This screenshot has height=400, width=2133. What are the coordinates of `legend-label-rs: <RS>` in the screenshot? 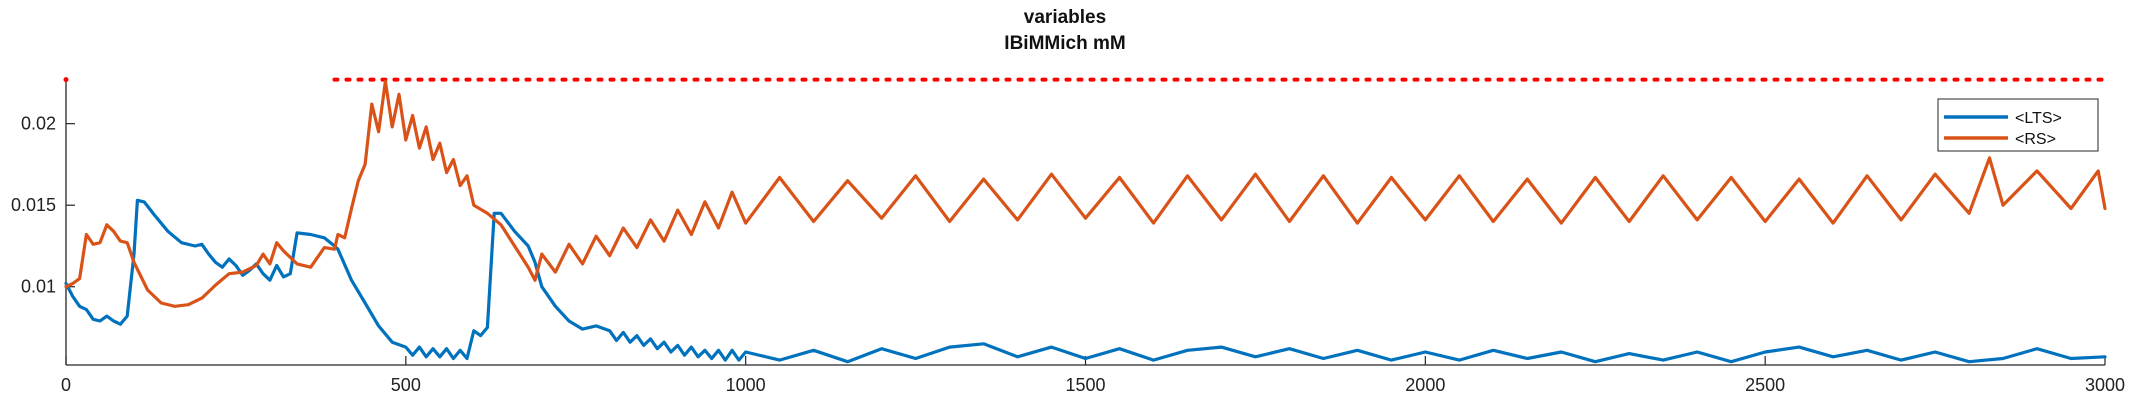 It's located at (2035, 139).